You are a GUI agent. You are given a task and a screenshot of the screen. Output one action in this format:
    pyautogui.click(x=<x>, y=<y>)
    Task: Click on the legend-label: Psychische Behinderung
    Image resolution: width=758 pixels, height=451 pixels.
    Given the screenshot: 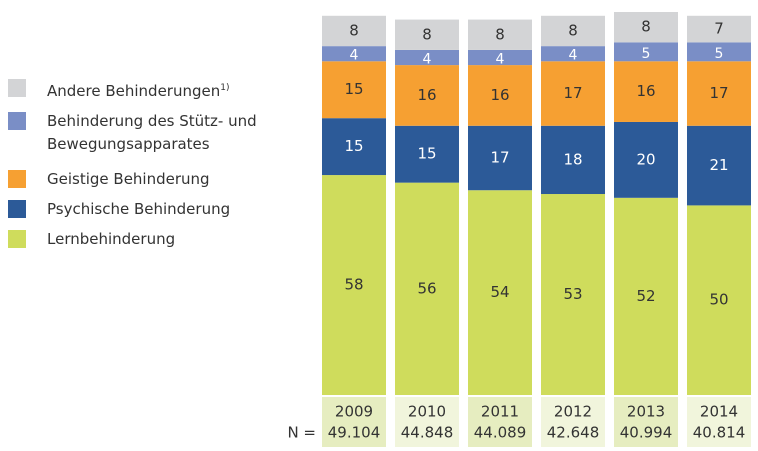 What is the action you would take?
    pyautogui.click(x=139, y=209)
    